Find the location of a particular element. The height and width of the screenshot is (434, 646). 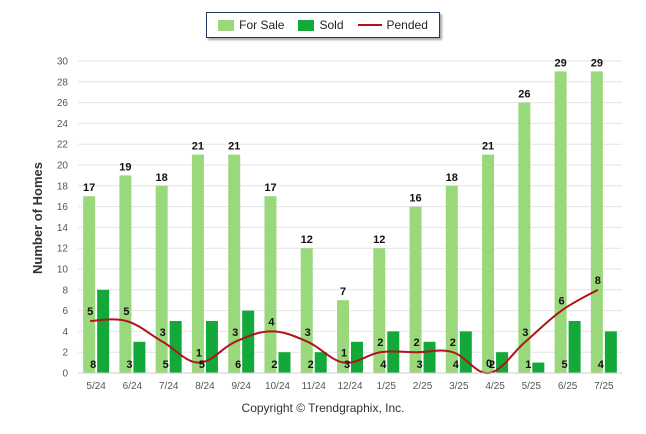

x-tick-label: 7/24 is located at coordinates (169, 386).